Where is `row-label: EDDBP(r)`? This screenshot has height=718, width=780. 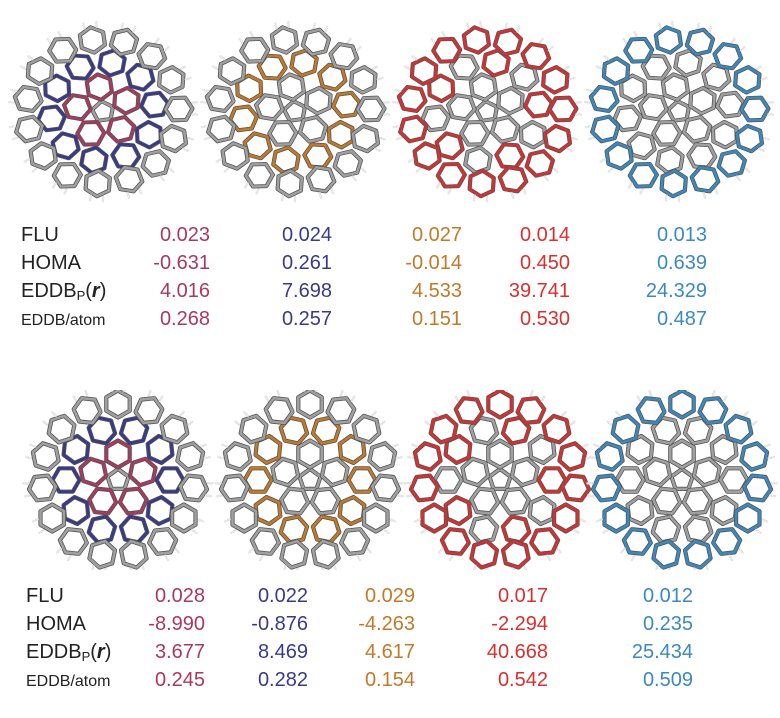
row-label: EDDBP(r) is located at coordinates (68, 652).